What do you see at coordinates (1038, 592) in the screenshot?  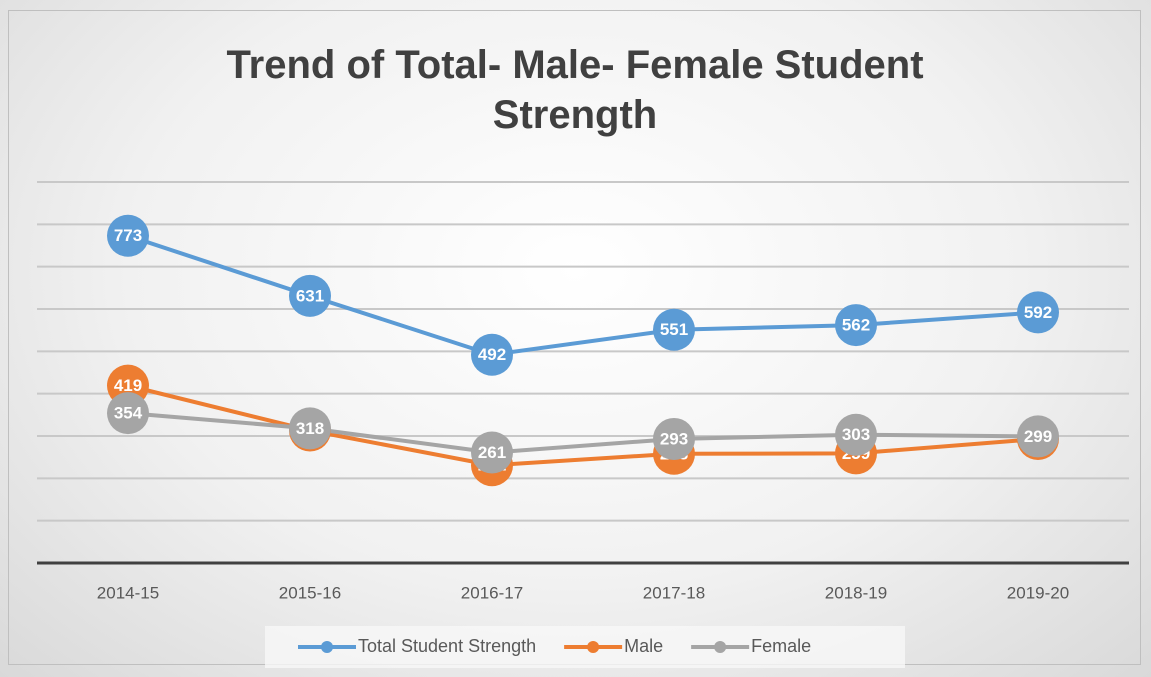 I see `x-tick-label: 2019-20` at bounding box center [1038, 592].